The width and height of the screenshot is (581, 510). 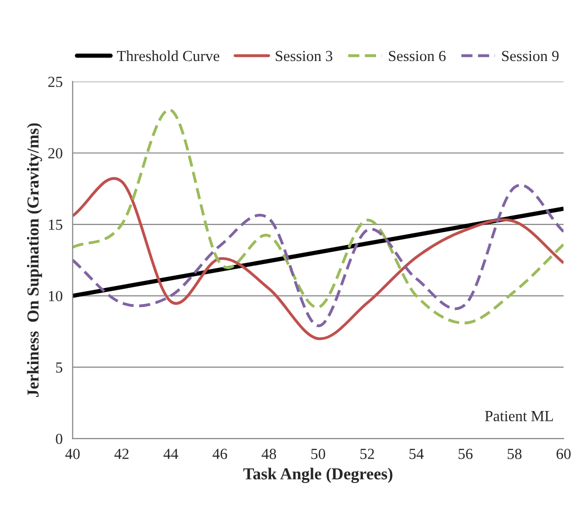 I want to click on legend-label: Session 3, so click(x=304, y=56).